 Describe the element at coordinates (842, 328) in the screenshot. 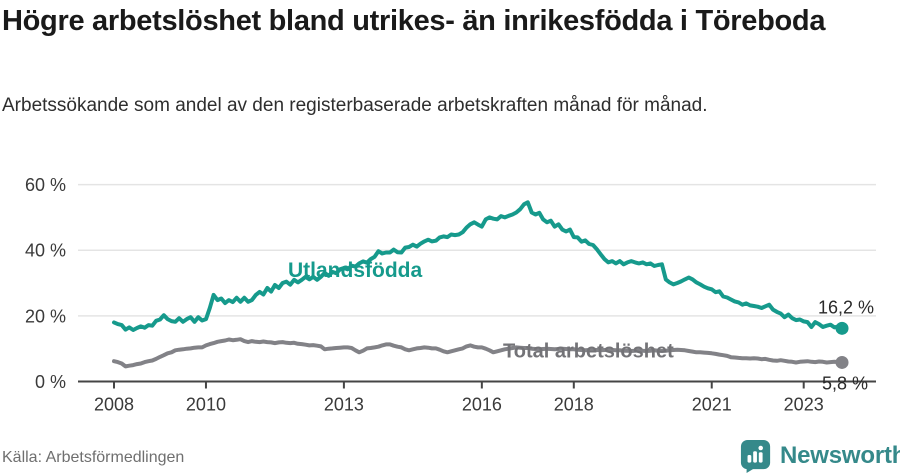

I see `series-end-dot-utlandsfodda` at that location.